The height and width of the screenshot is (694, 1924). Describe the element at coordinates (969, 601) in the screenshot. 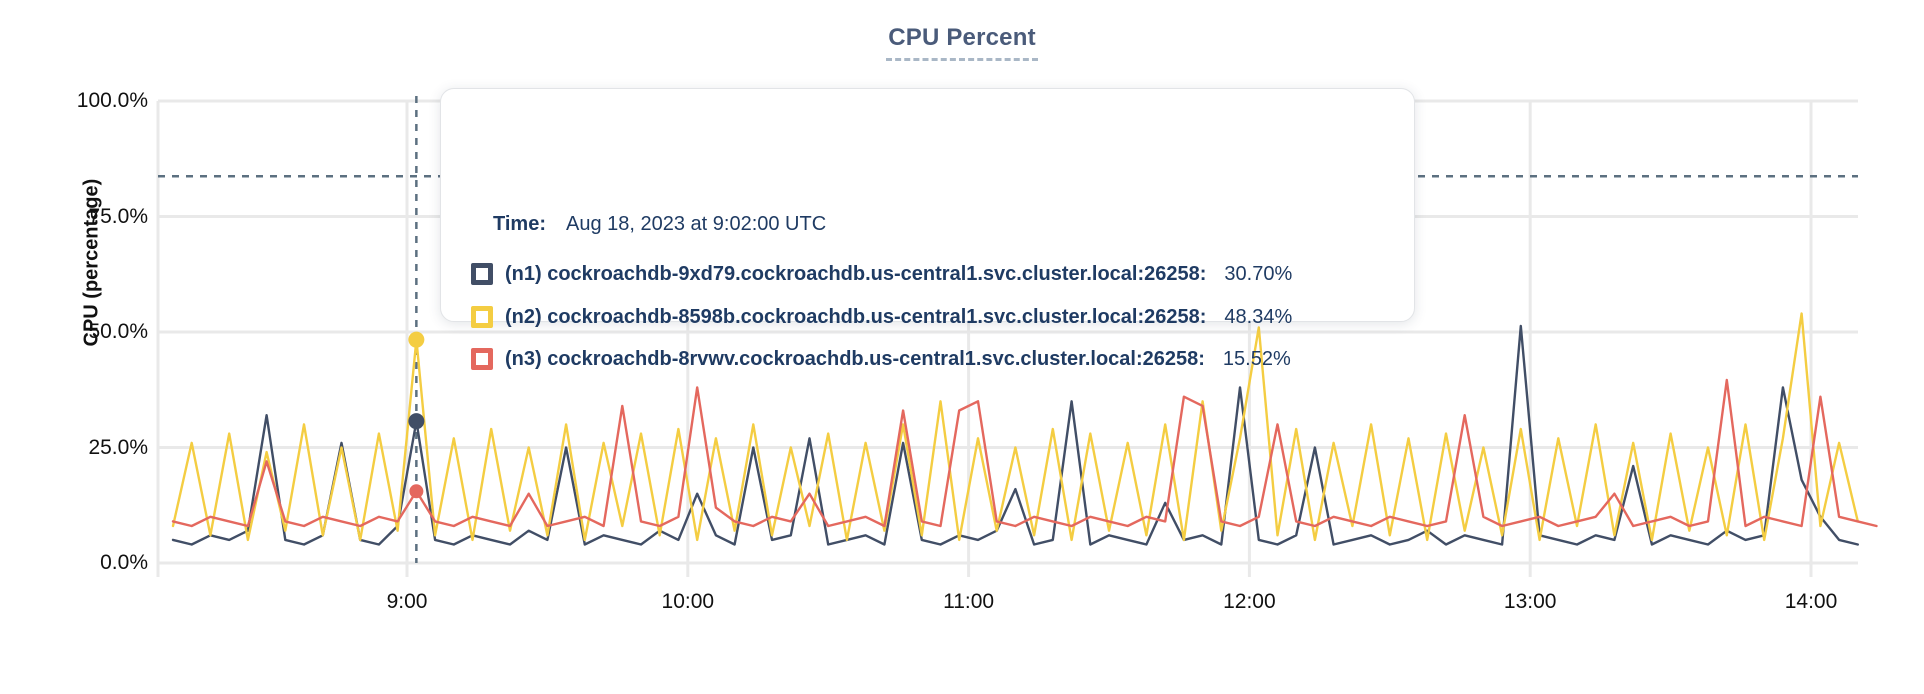

I see `x-tick-label: 11:00` at that location.